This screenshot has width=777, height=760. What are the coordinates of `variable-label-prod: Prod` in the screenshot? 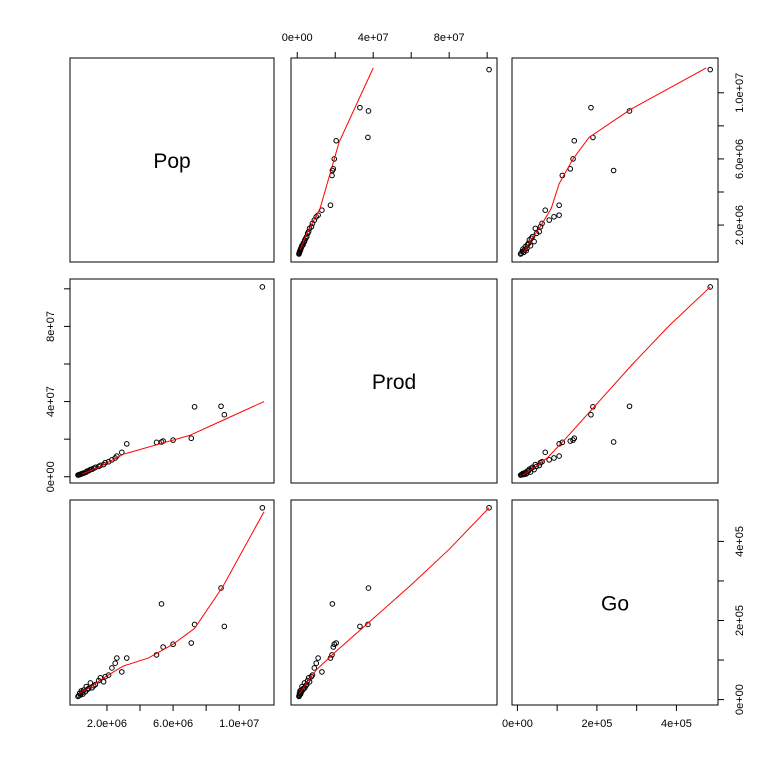 It's located at (394, 382).